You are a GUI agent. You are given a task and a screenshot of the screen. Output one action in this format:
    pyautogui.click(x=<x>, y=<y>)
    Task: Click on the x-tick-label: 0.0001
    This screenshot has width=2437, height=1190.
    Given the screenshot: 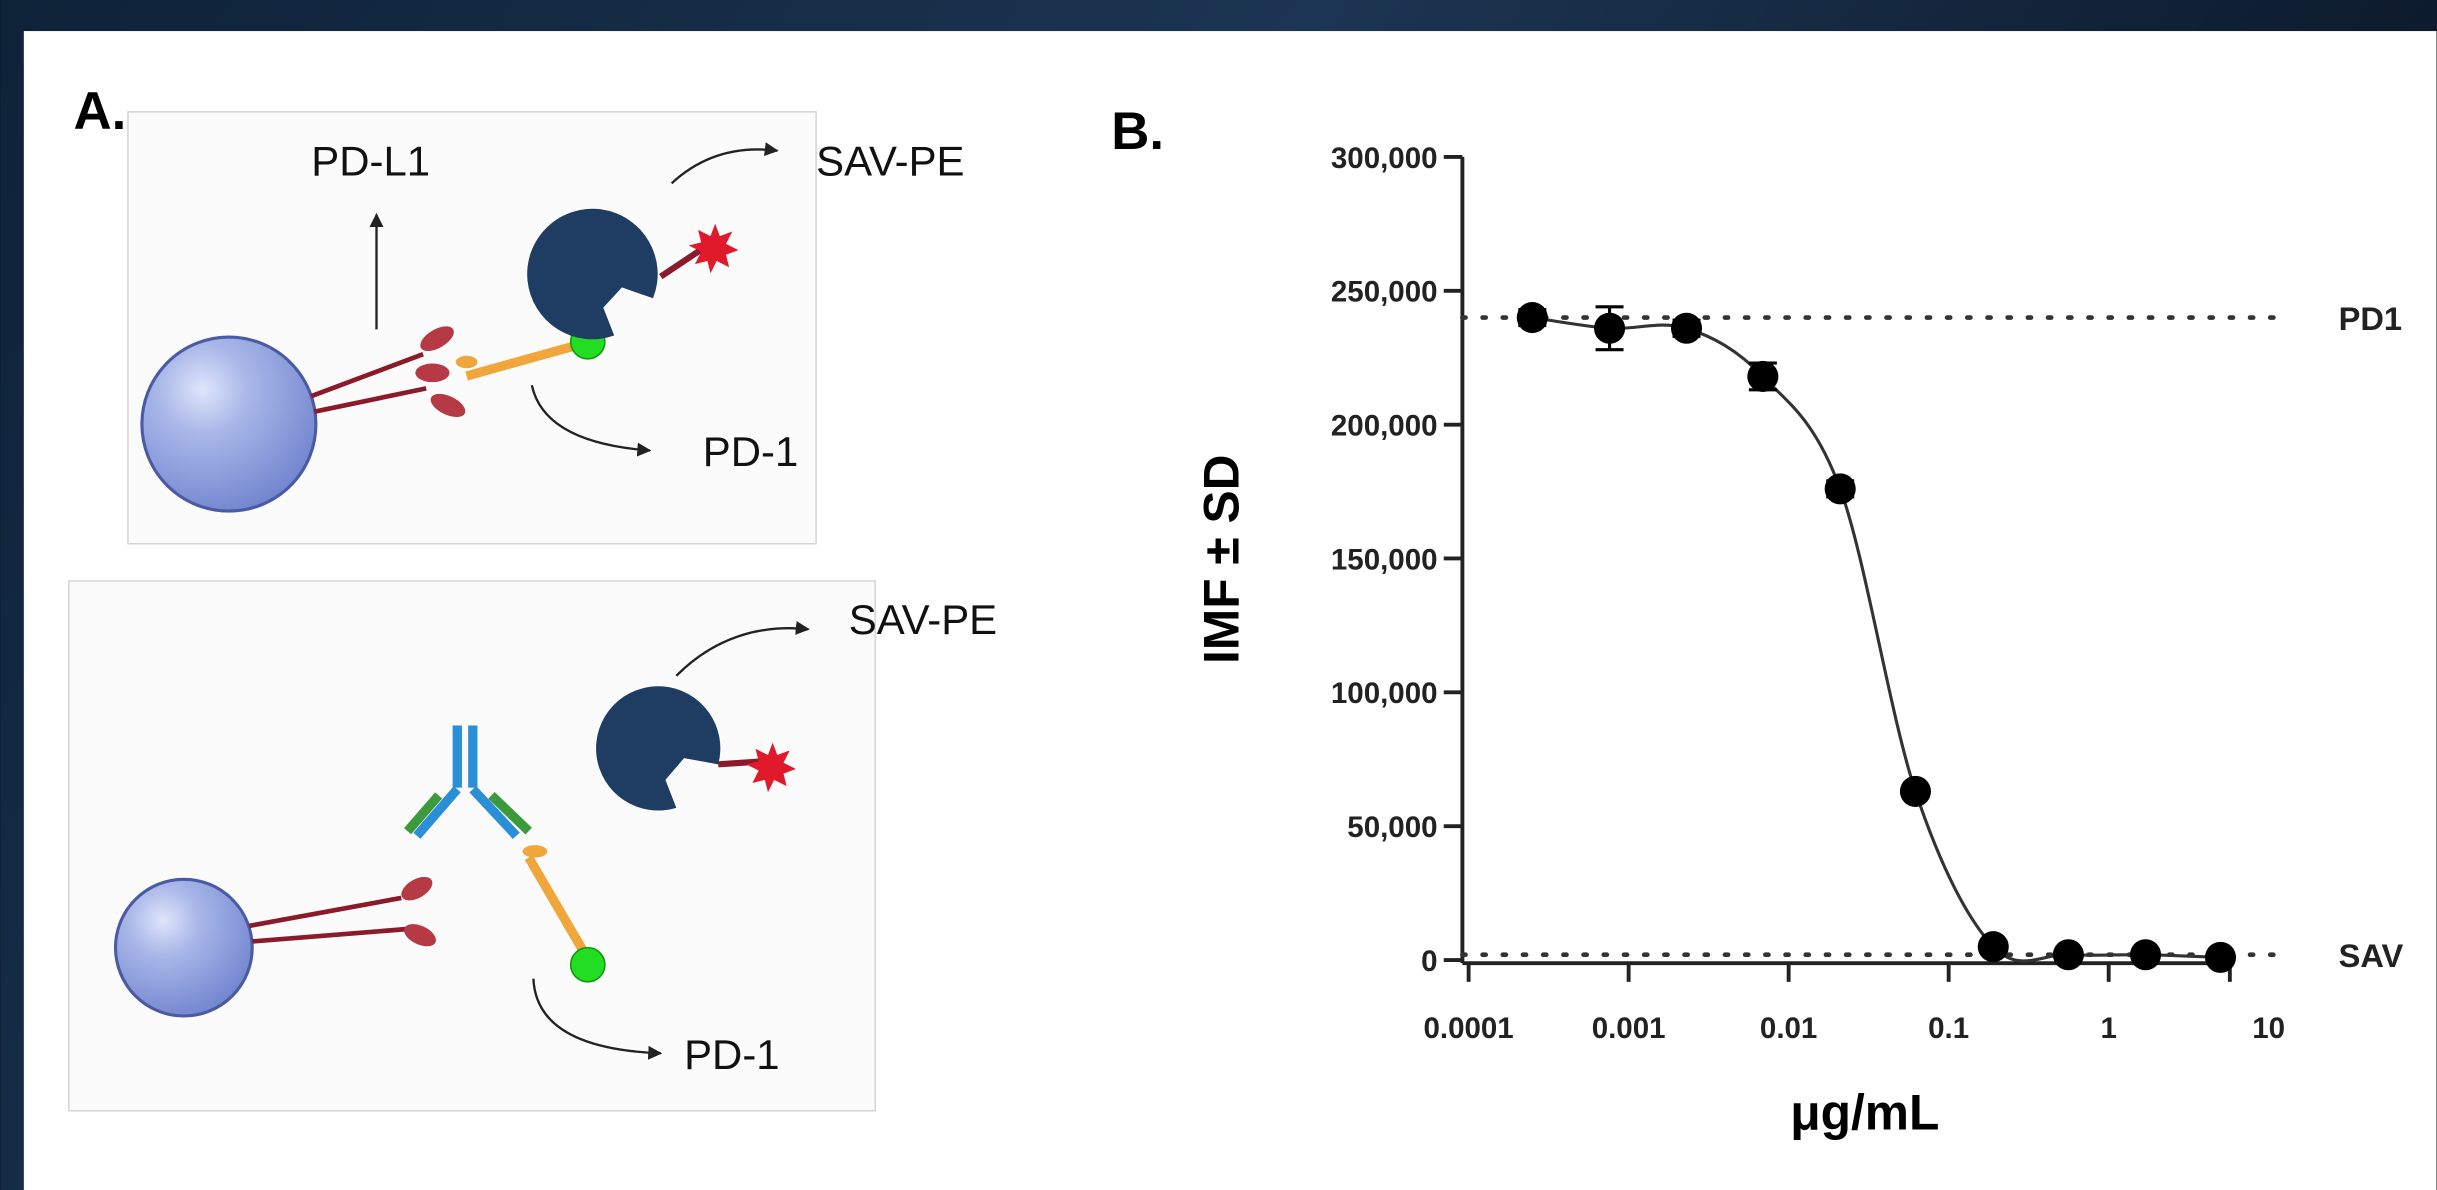 What is the action you would take?
    pyautogui.click(x=1469, y=1028)
    